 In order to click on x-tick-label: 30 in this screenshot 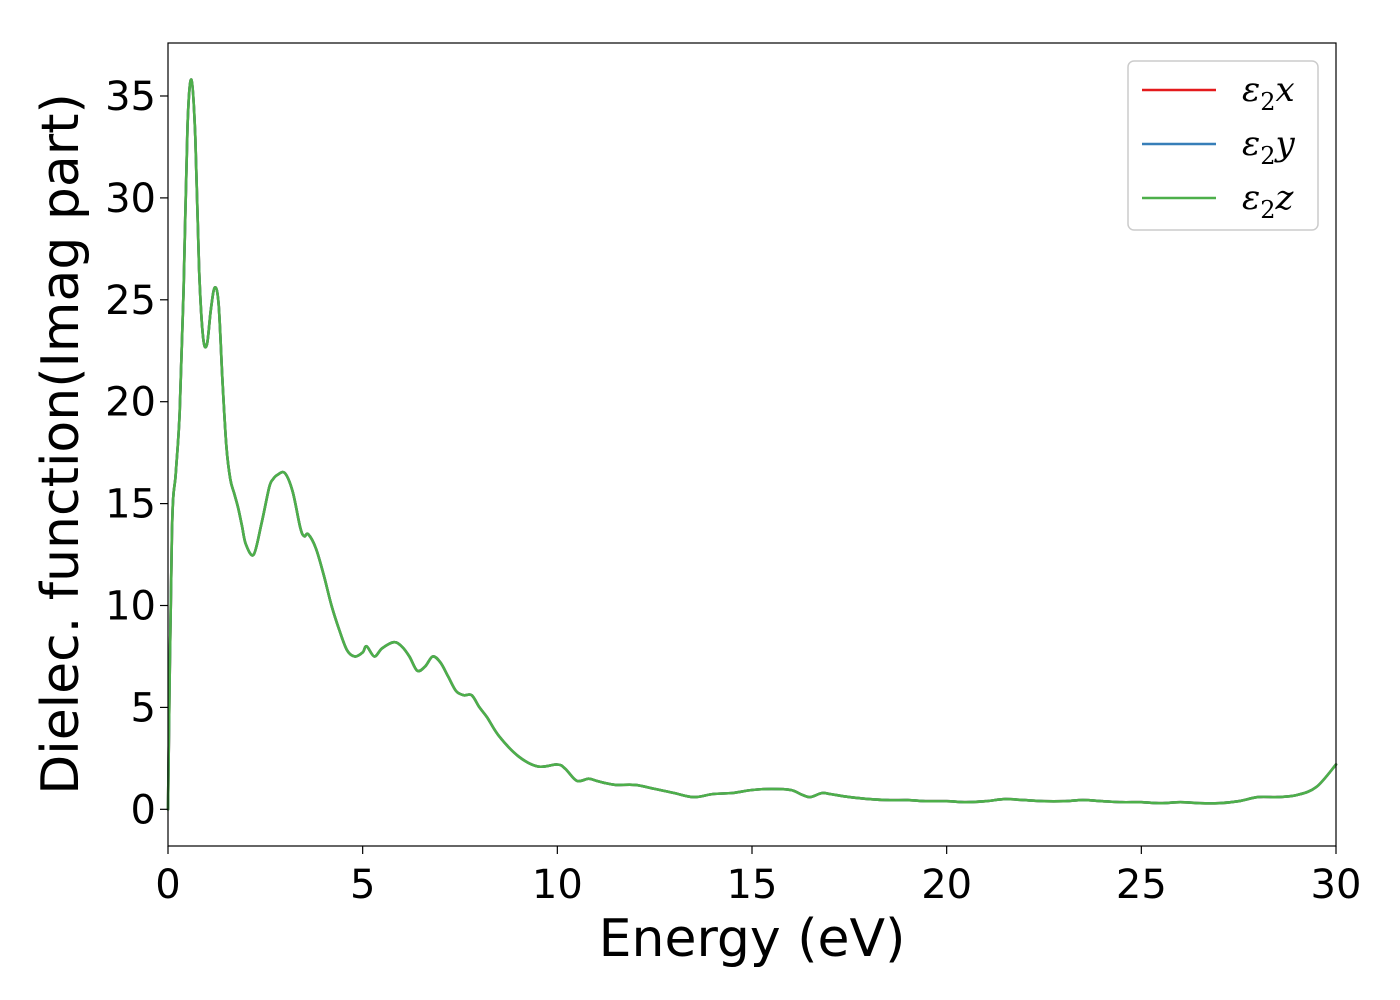, I will do `click(1336, 885)`.